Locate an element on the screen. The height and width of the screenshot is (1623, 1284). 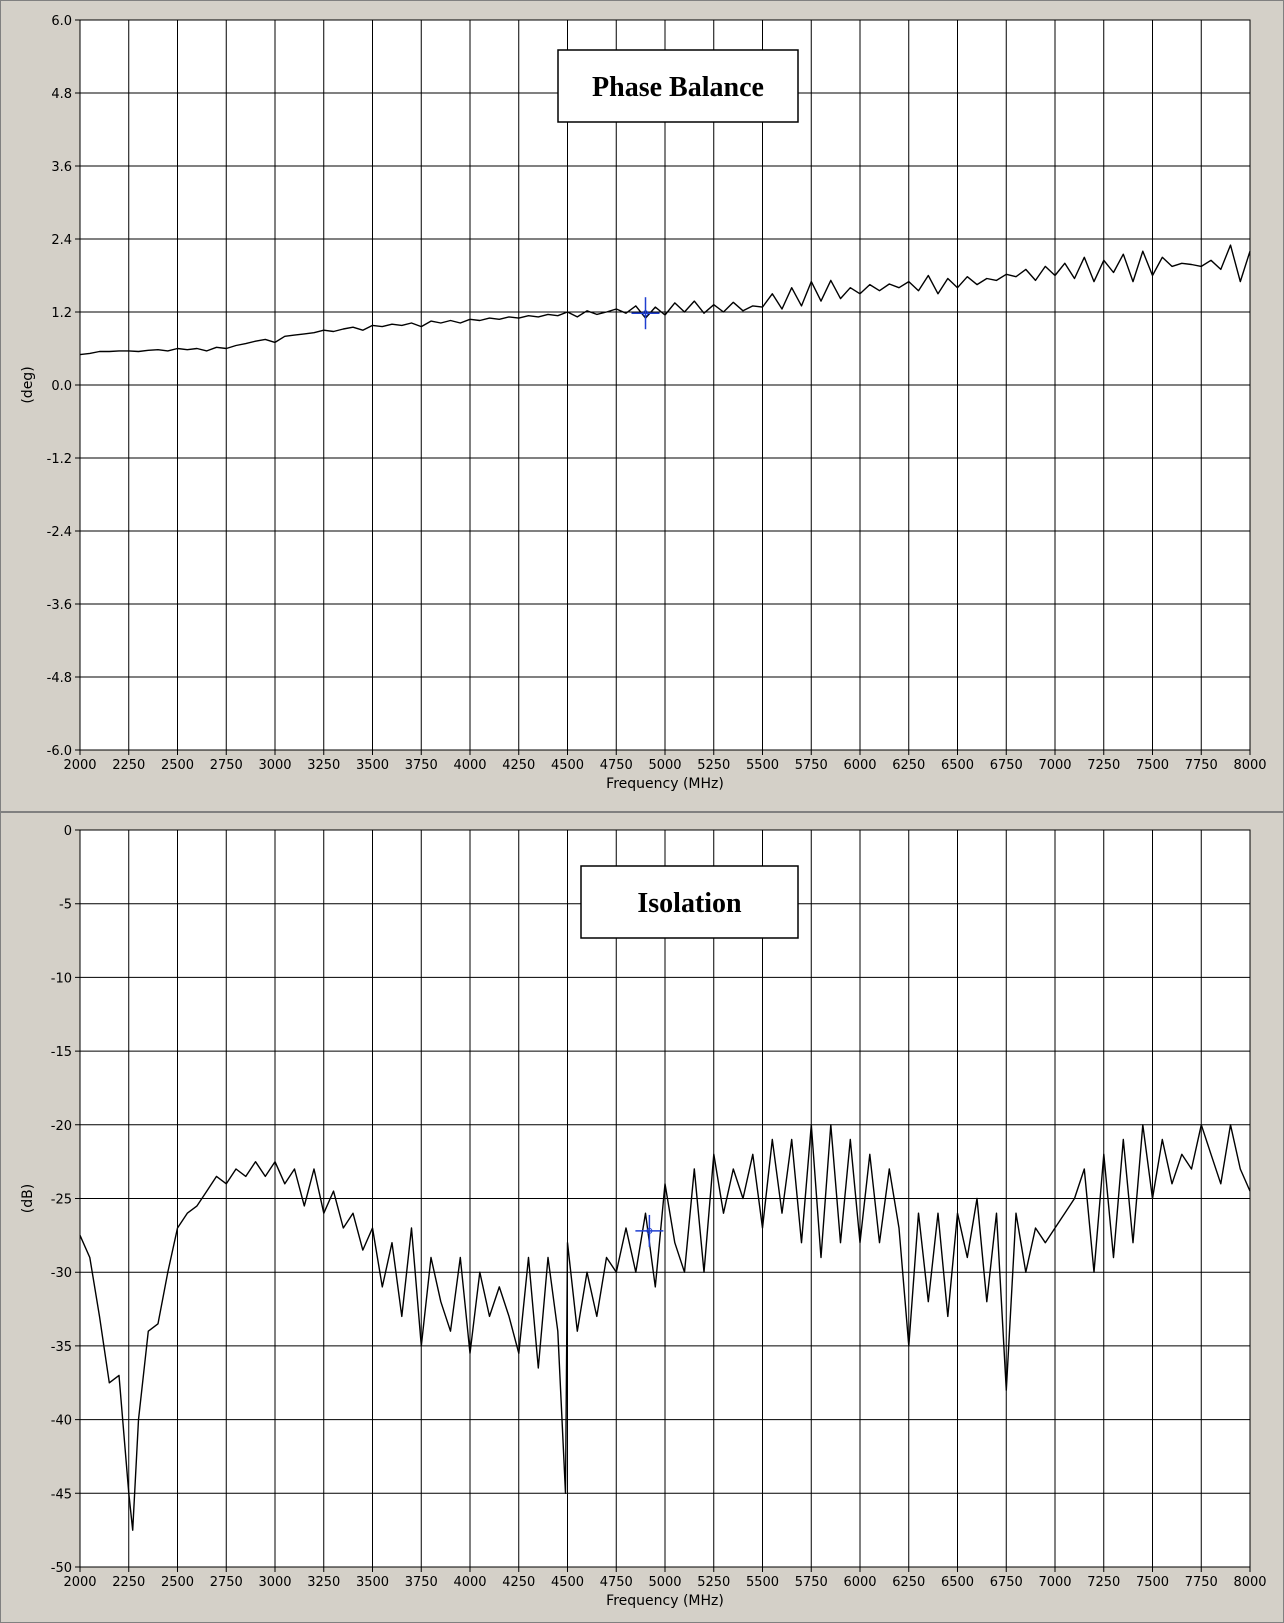
y-tick-label: 0.0 is located at coordinates (61, 386).